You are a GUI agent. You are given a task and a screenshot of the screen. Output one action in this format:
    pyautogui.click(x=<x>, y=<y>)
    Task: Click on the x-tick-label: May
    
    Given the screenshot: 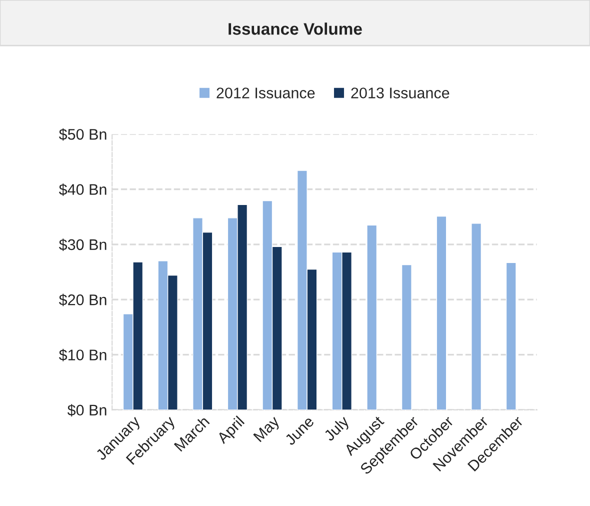 What is the action you would take?
    pyautogui.click(x=267, y=429)
    